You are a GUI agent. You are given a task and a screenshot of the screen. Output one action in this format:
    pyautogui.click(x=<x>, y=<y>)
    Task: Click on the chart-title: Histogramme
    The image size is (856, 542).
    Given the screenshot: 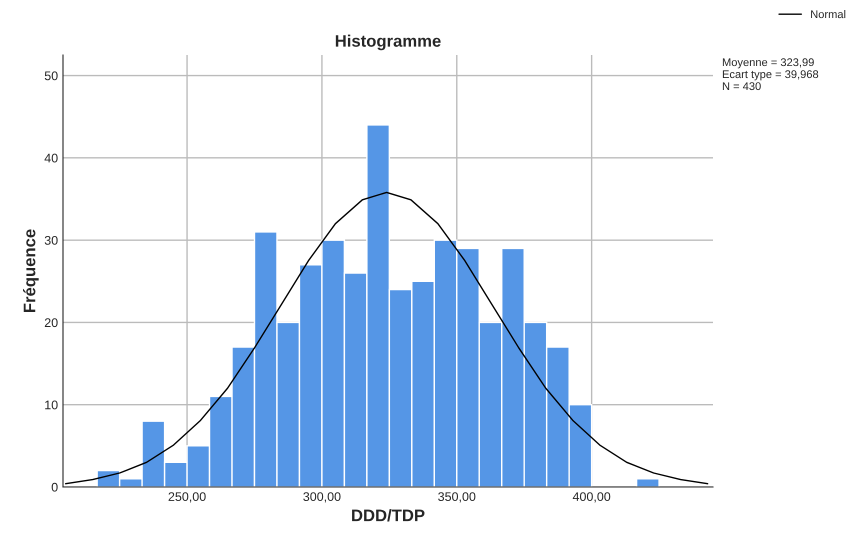 What is the action you would take?
    pyautogui.click(x=388, y=42)
    